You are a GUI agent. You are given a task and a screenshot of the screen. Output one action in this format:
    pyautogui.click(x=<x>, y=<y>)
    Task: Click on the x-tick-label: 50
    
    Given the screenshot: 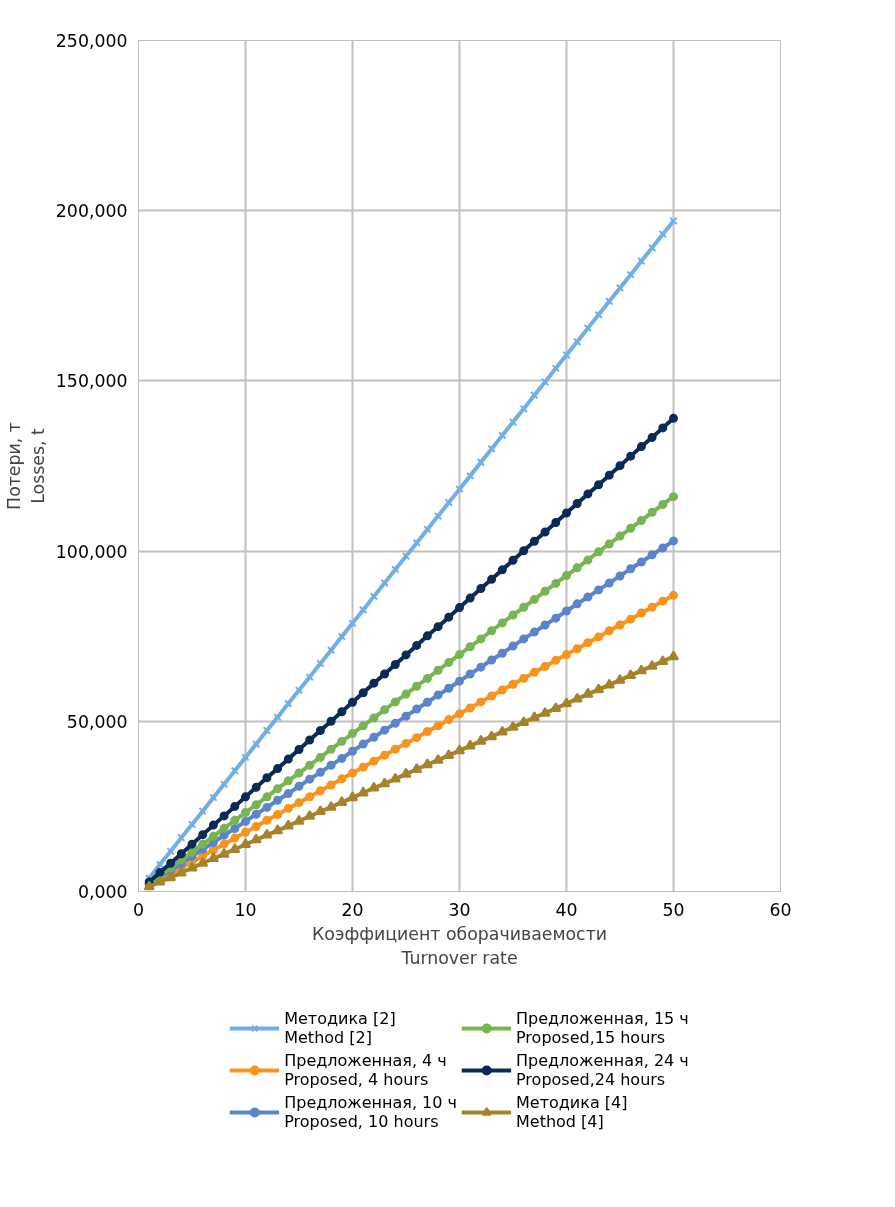 What is the action you would take?
    pyautogui.click(x=673, y=909)
    